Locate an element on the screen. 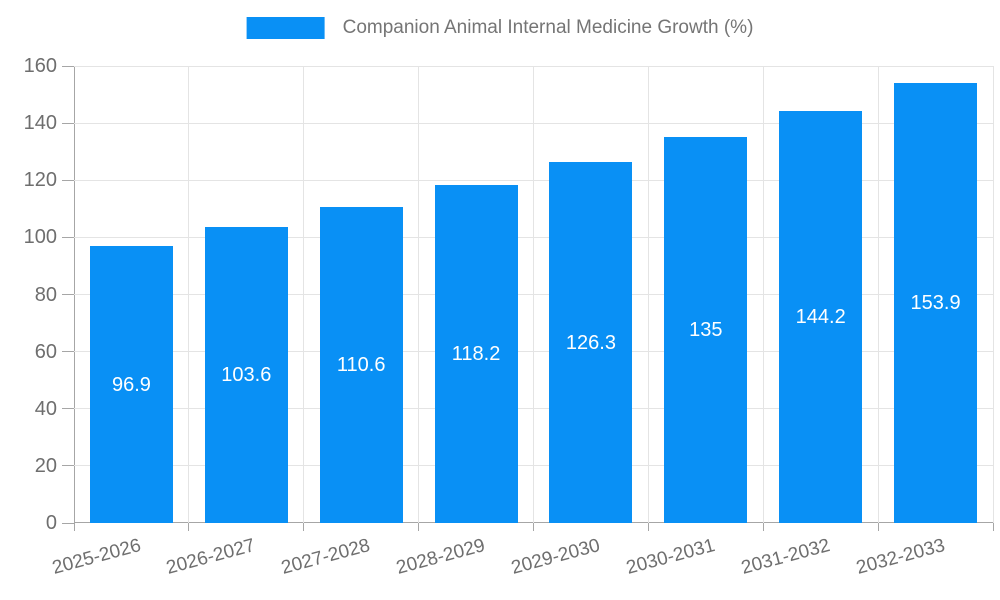 This screenshot has height=600, width=1000. y-tick-label: 120 is located at coordinates (40, 180).